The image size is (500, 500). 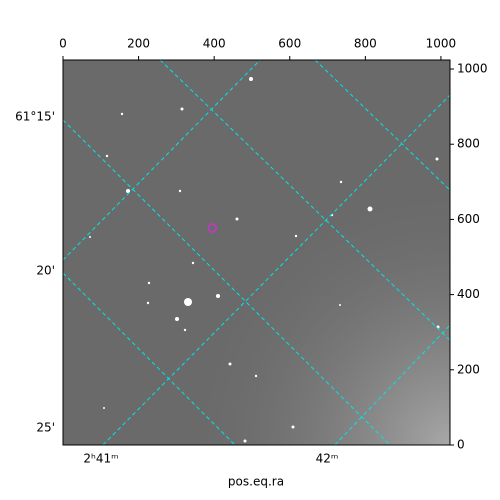 I want to click on ra-label: 42ᵐ, so click(x=327, y=459).